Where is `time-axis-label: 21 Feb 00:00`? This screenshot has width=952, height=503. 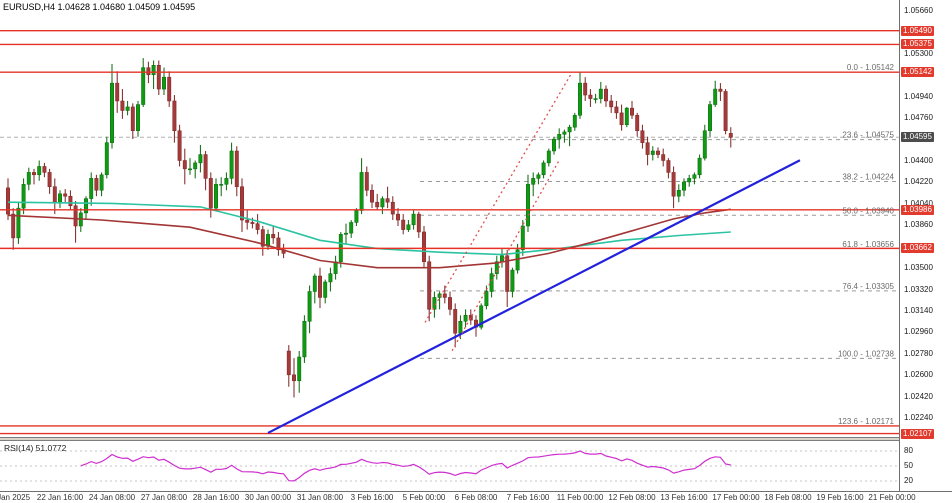
time-axis-label: 21 Feb 00:00 is located at coordinates (892, 497).